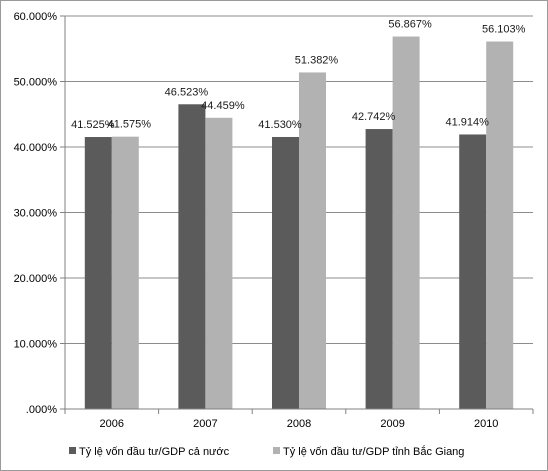  I want to click on x-tick-label: 2007, so click(205, 424).